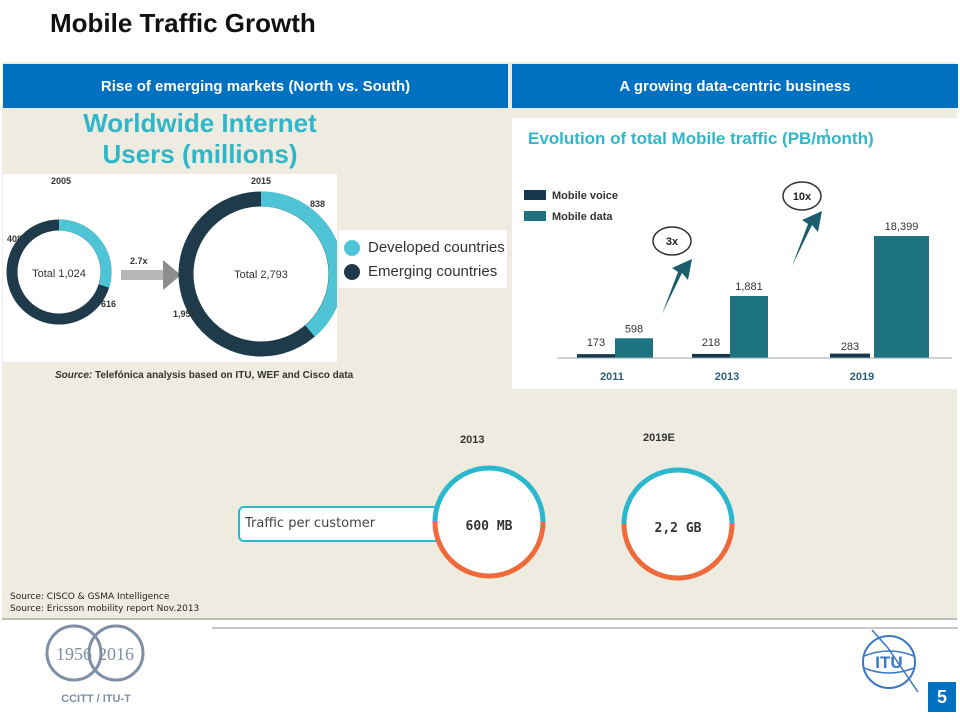 The height and width of the screenshot is (720, 960). Describe the element at coordinates (96, 699) in the screenshot. I see `anniversary-caption: CCITT / ITU-T` at that location.